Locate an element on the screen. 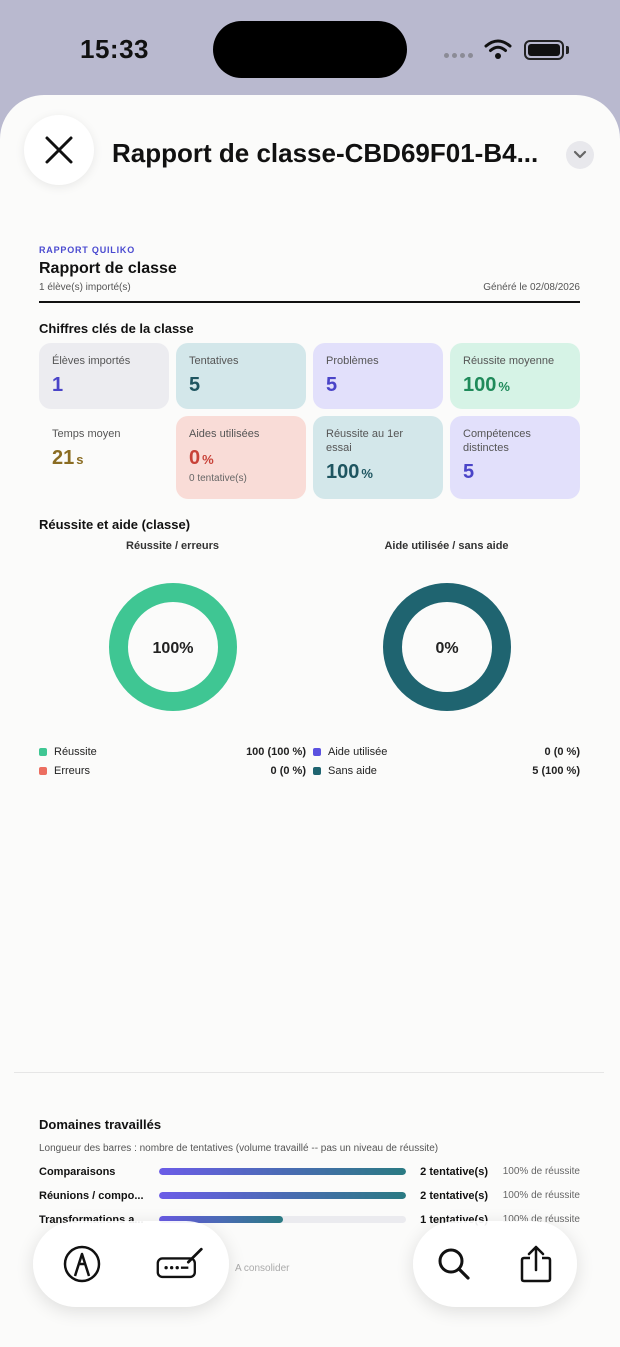 The image size is (620, 1347). markup-button is located at coordinates (82, 1264).